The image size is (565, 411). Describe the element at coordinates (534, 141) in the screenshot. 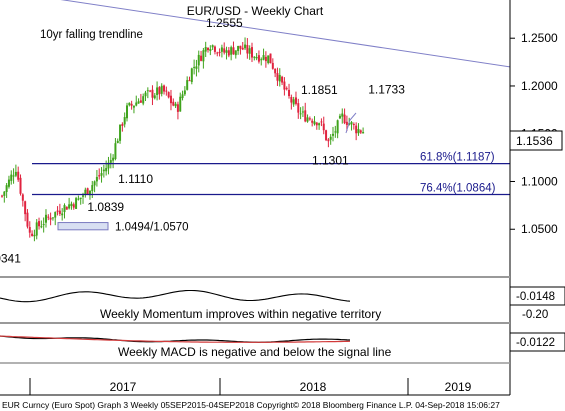

I see `last-price-value: 1.1536` at that location.